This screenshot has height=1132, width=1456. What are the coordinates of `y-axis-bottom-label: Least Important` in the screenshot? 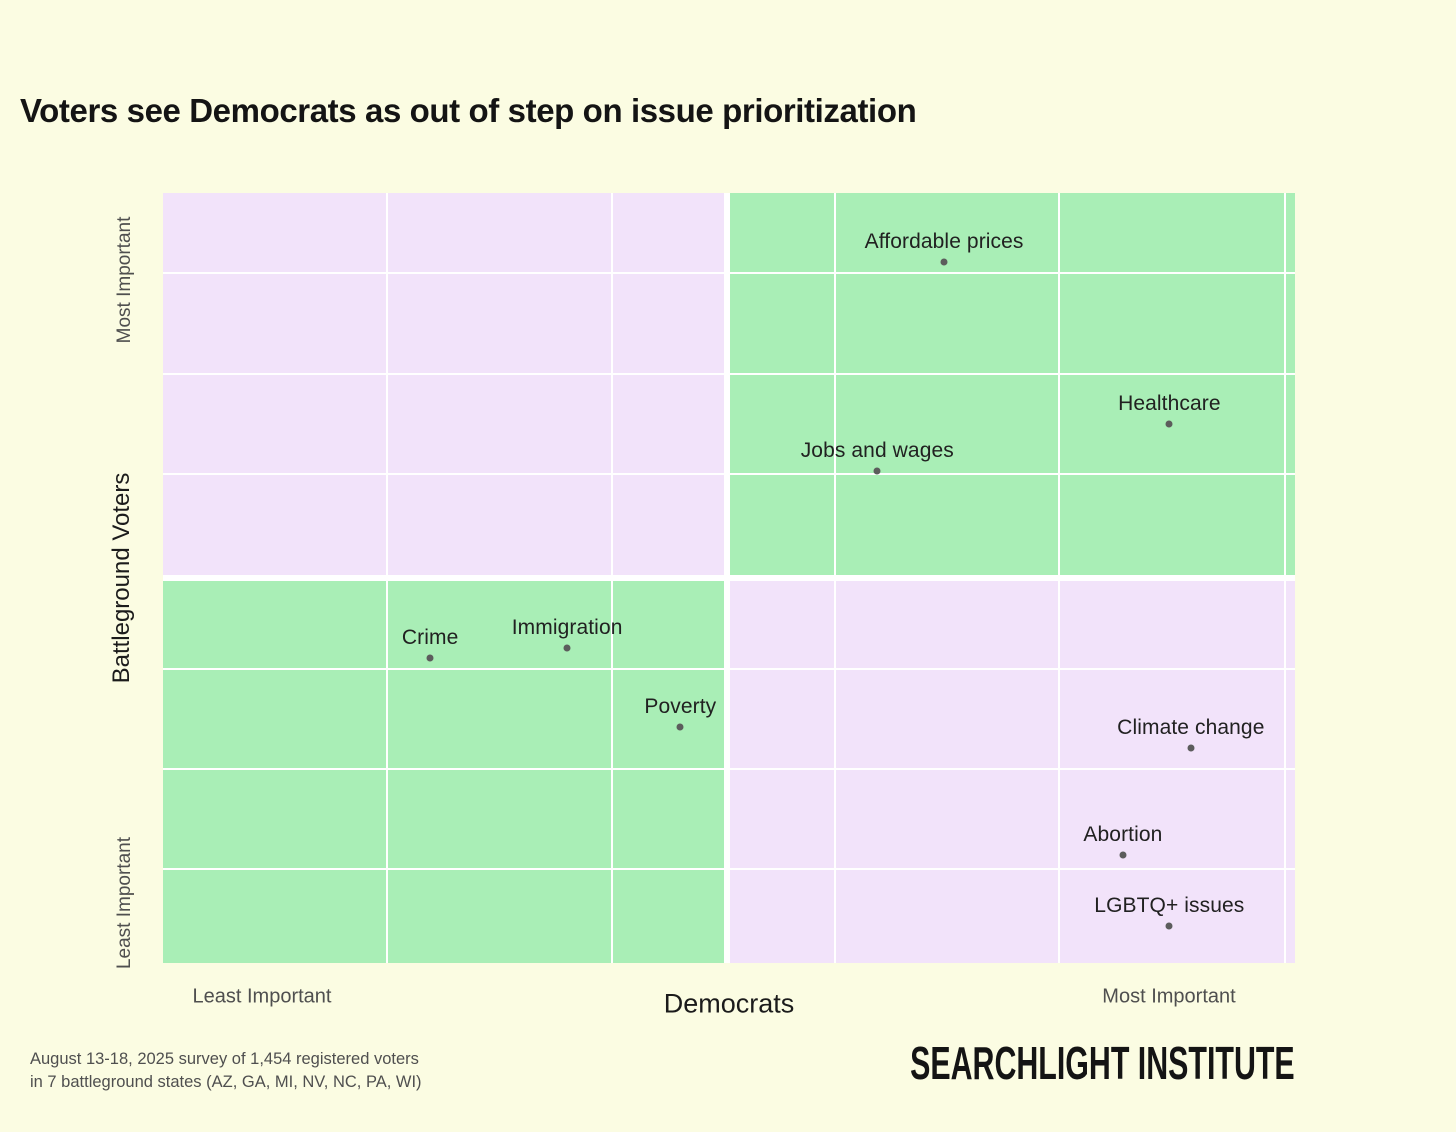 It's located at (124, 903).